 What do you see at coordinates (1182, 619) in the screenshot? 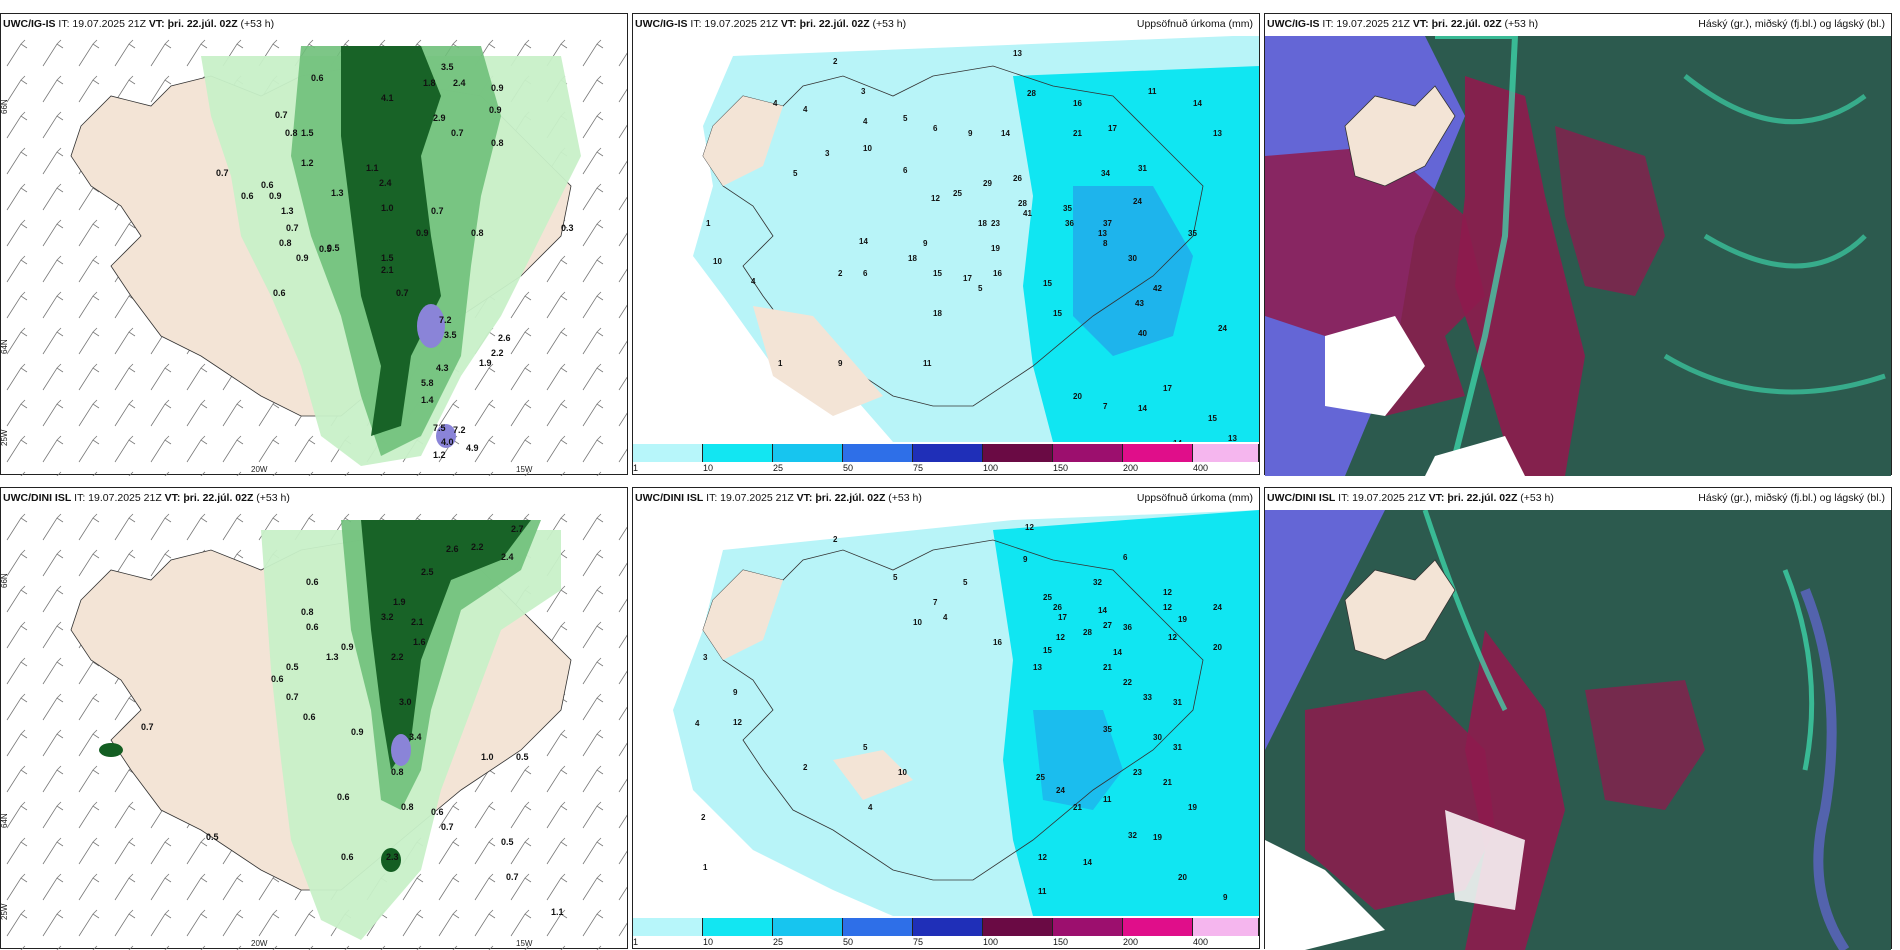
I see `svg-text: 19` at bounding box center [1182, 619].